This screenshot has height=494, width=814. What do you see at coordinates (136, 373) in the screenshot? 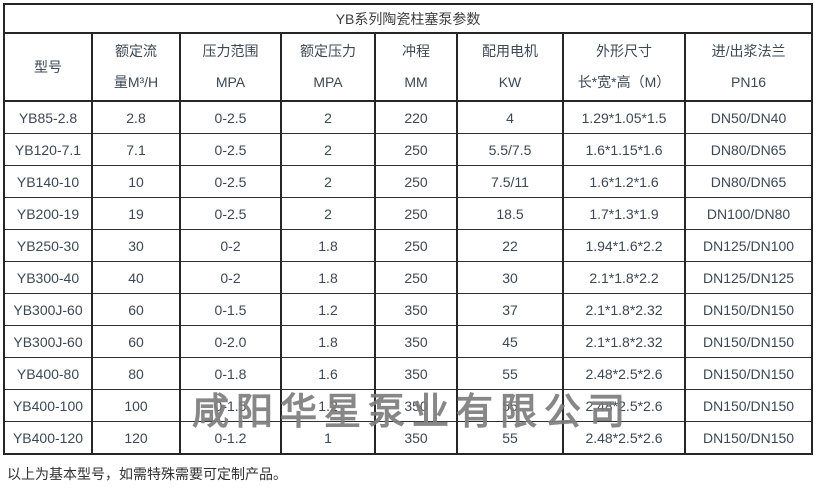
I see `table-cell: 80` at bounding box center [136, 373].